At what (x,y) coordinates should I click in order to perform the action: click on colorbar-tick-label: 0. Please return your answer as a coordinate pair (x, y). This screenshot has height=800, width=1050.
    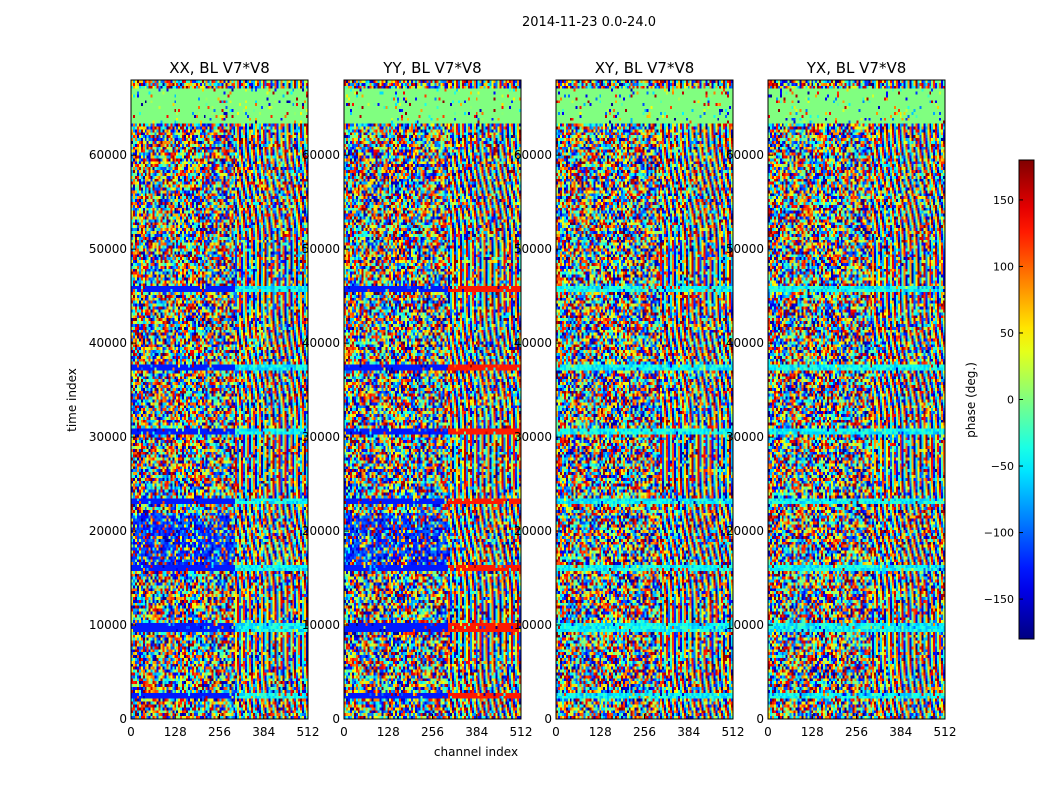
    Looking at the image, I should click on (1010, 400).